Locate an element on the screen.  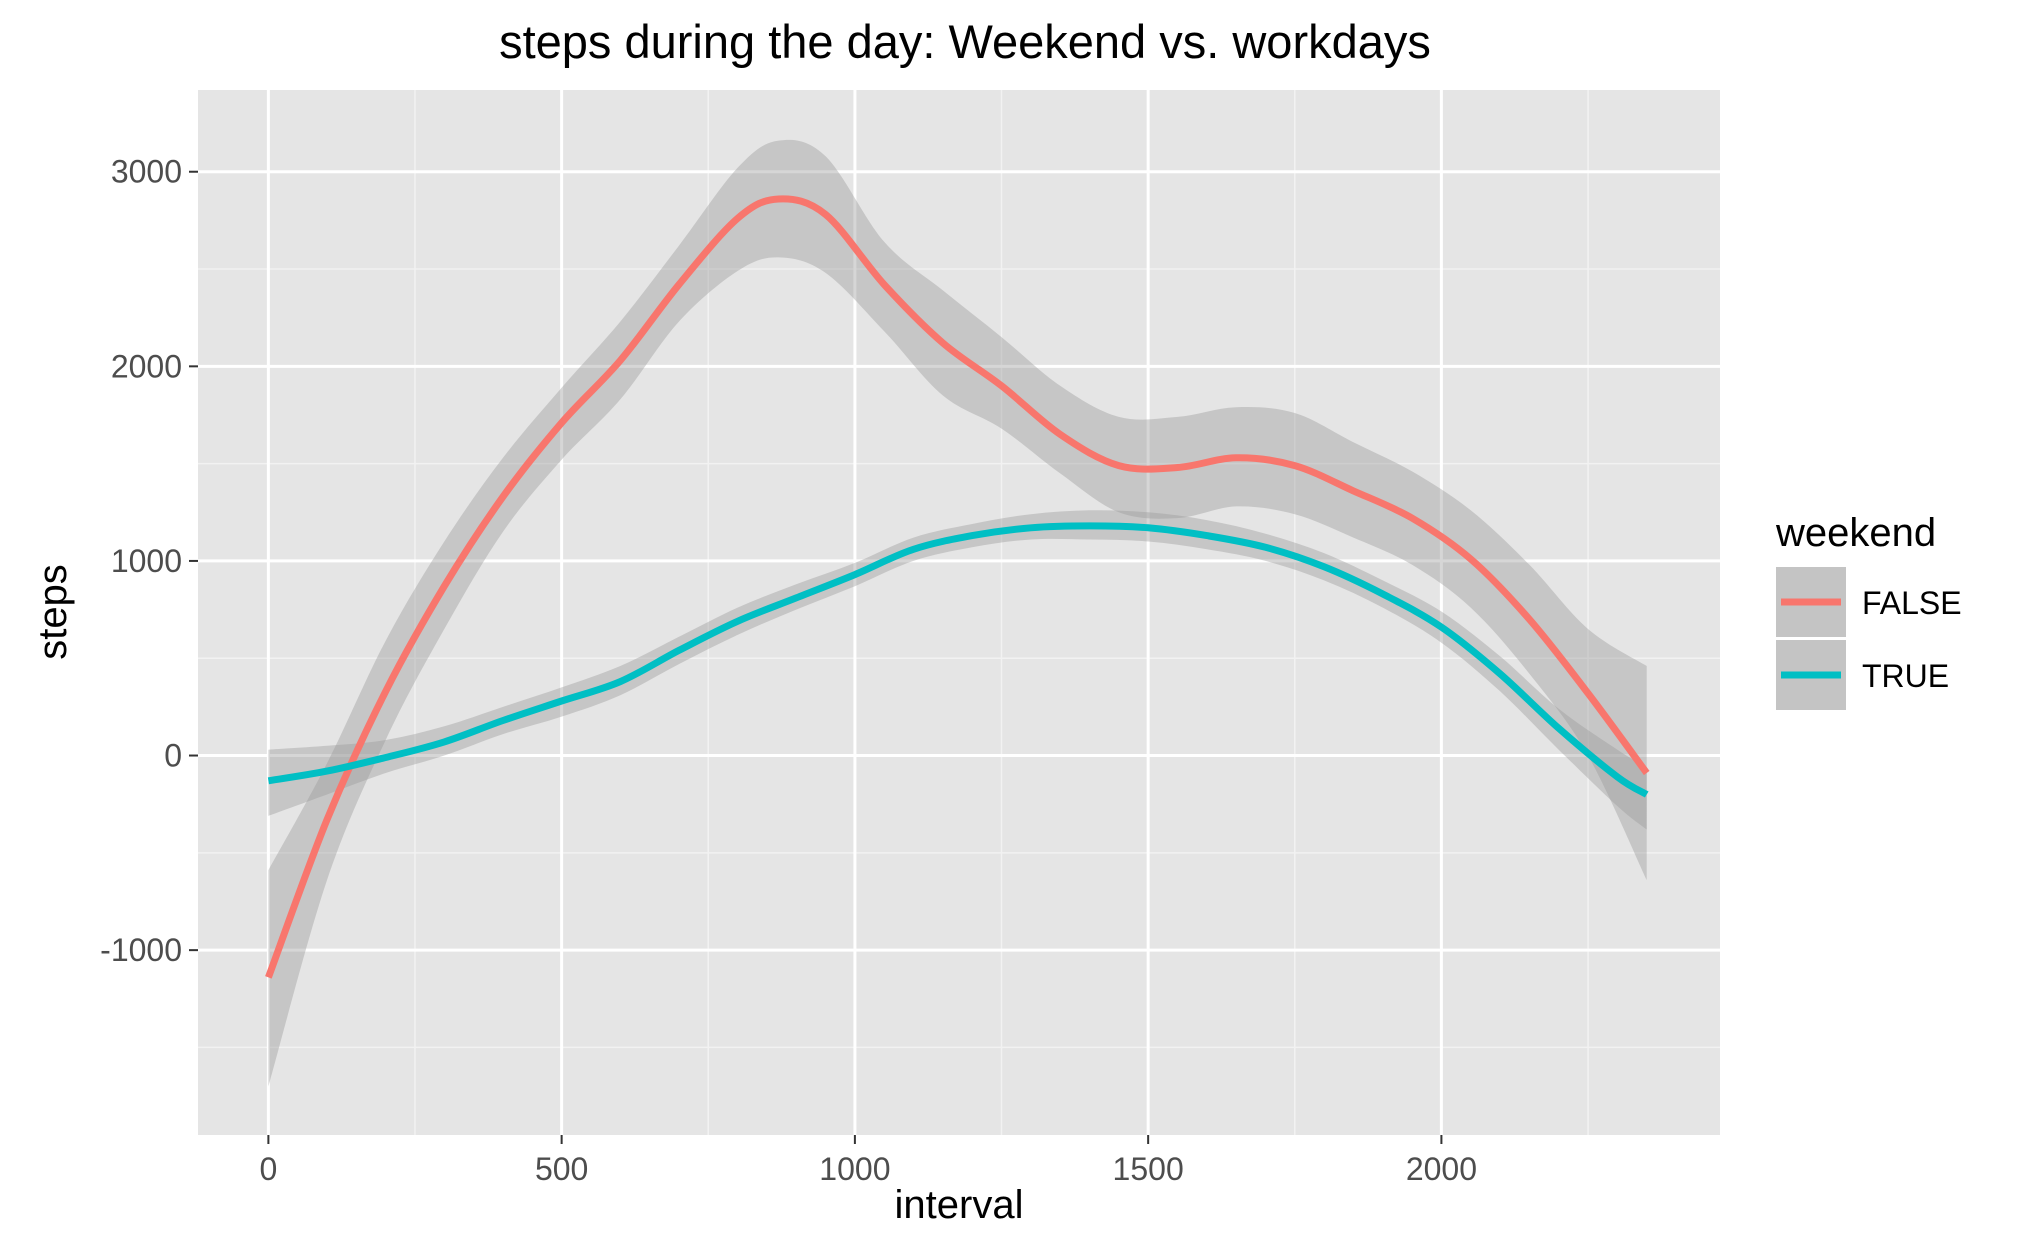
x-tick-label: 0 is located at coordinates (268, 1169).